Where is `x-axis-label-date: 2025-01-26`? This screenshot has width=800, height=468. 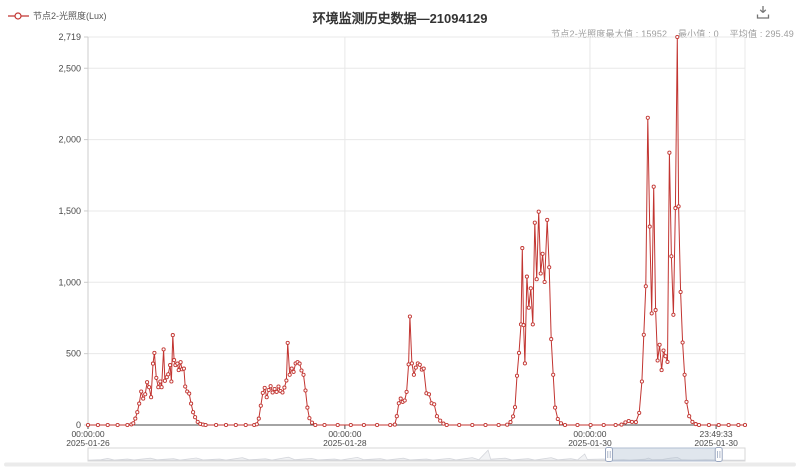 x-axis-label-date: 2025-01-26 is located at coordinates (88, 443).